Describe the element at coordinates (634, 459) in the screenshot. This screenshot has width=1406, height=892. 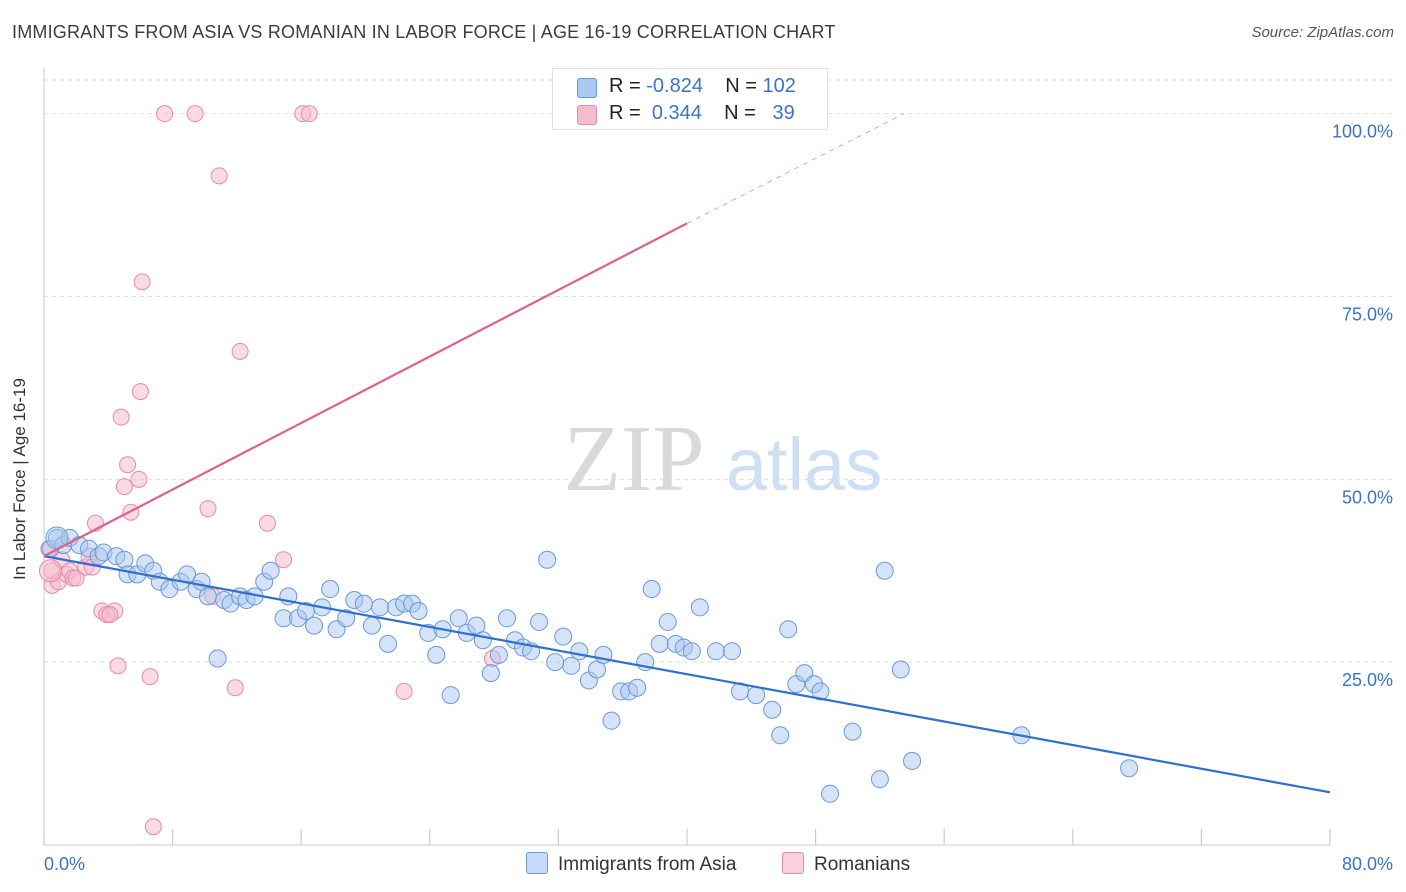
I see `watermark-zip: ZIP` at that location.